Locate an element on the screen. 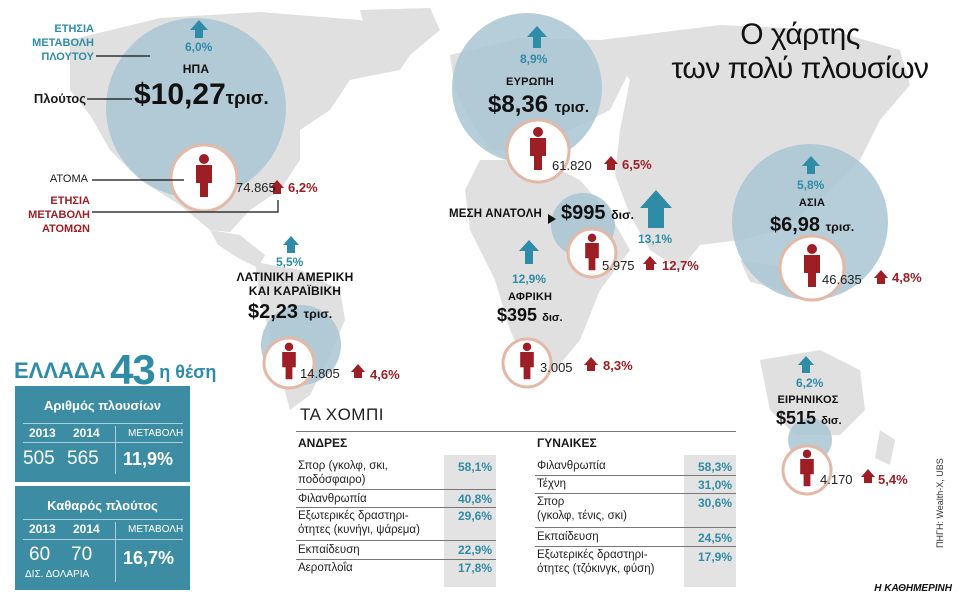 This screenshot has height=600, width=960. count-change: 11,9% is located at coordinates (148, 459).